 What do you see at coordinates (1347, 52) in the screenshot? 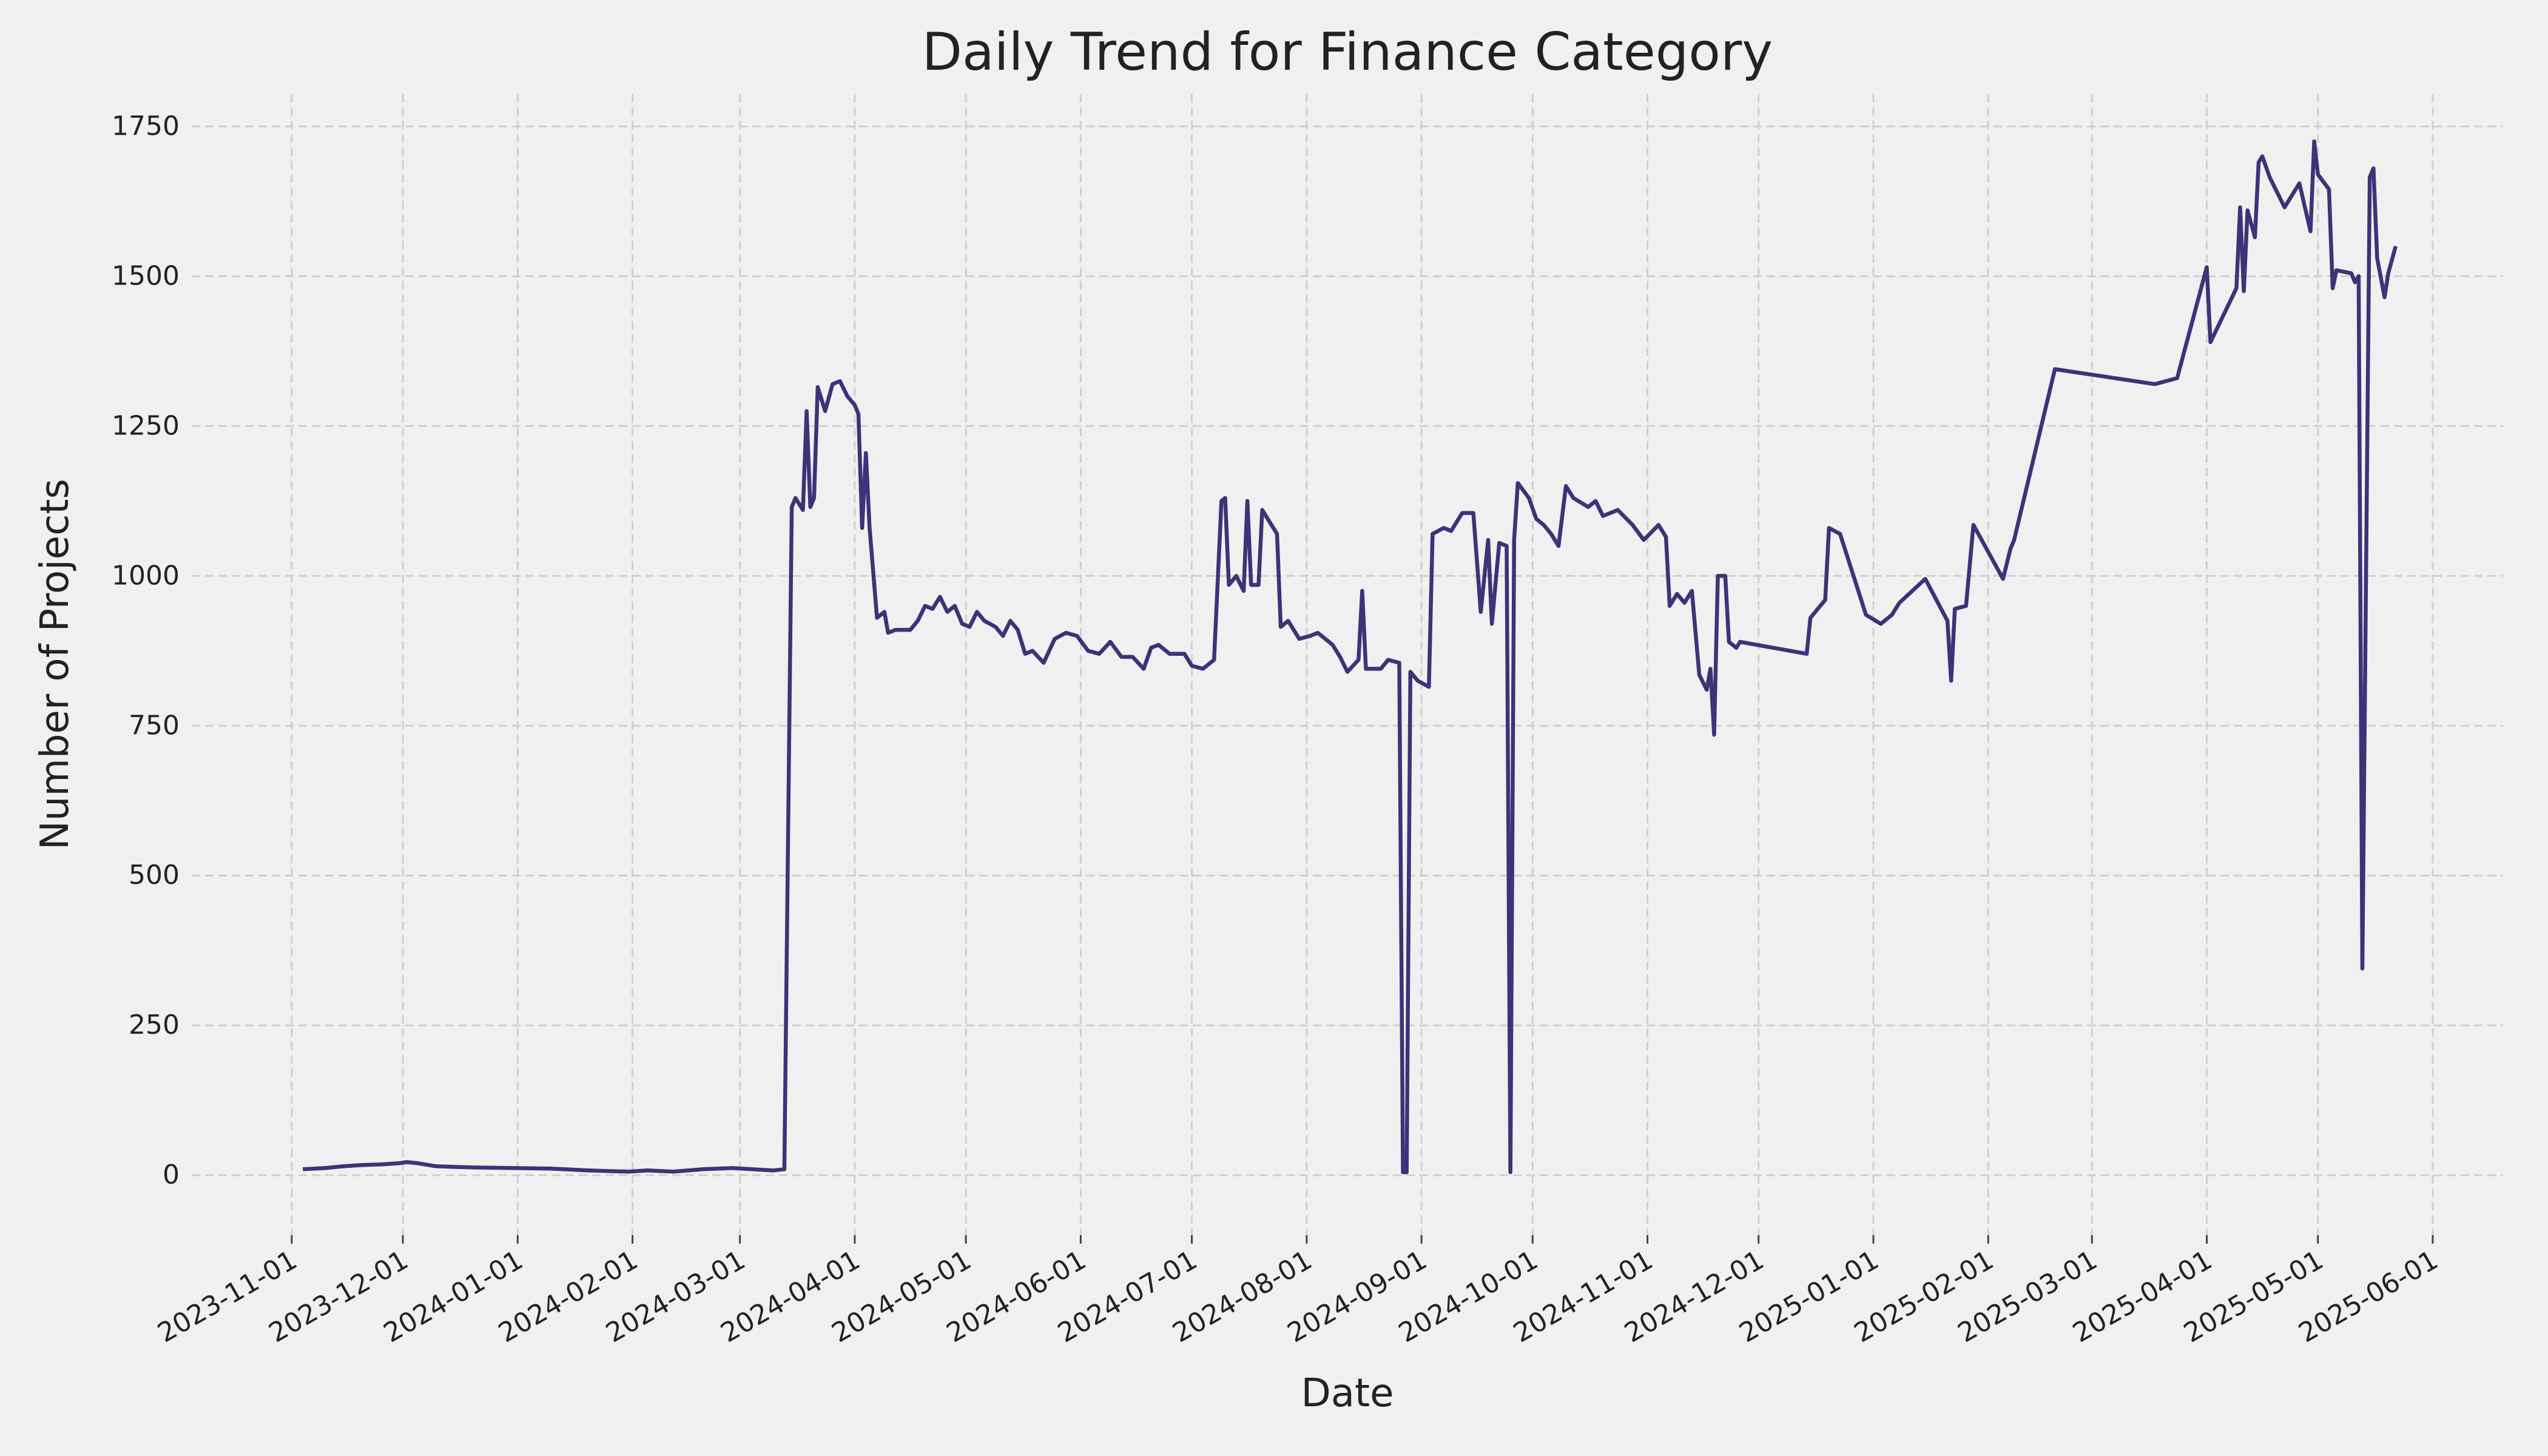
I see `chart-title: Daily Trend for Finance Category` at bounding box center [1347, 52].